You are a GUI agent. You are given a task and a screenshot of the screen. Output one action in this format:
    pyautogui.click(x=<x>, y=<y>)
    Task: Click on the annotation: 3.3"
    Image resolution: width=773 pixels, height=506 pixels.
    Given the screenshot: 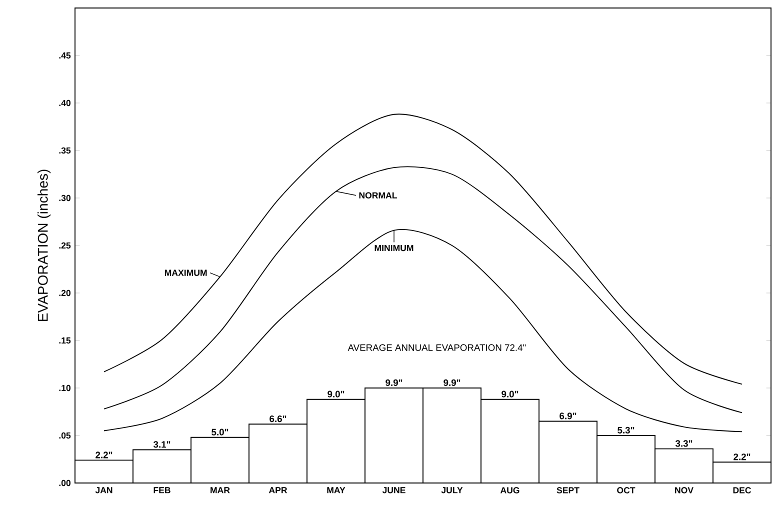 What is the action you would take?
    pyautogui.click(x=683, y=443)
    